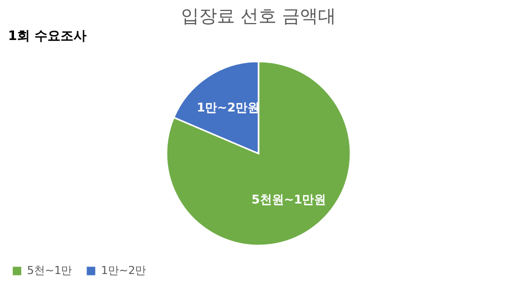 The image size is (514, 287). Describe the element at coordinates (47, 36) in the screenshot. I see `text: 1회 수요조사` at that location.